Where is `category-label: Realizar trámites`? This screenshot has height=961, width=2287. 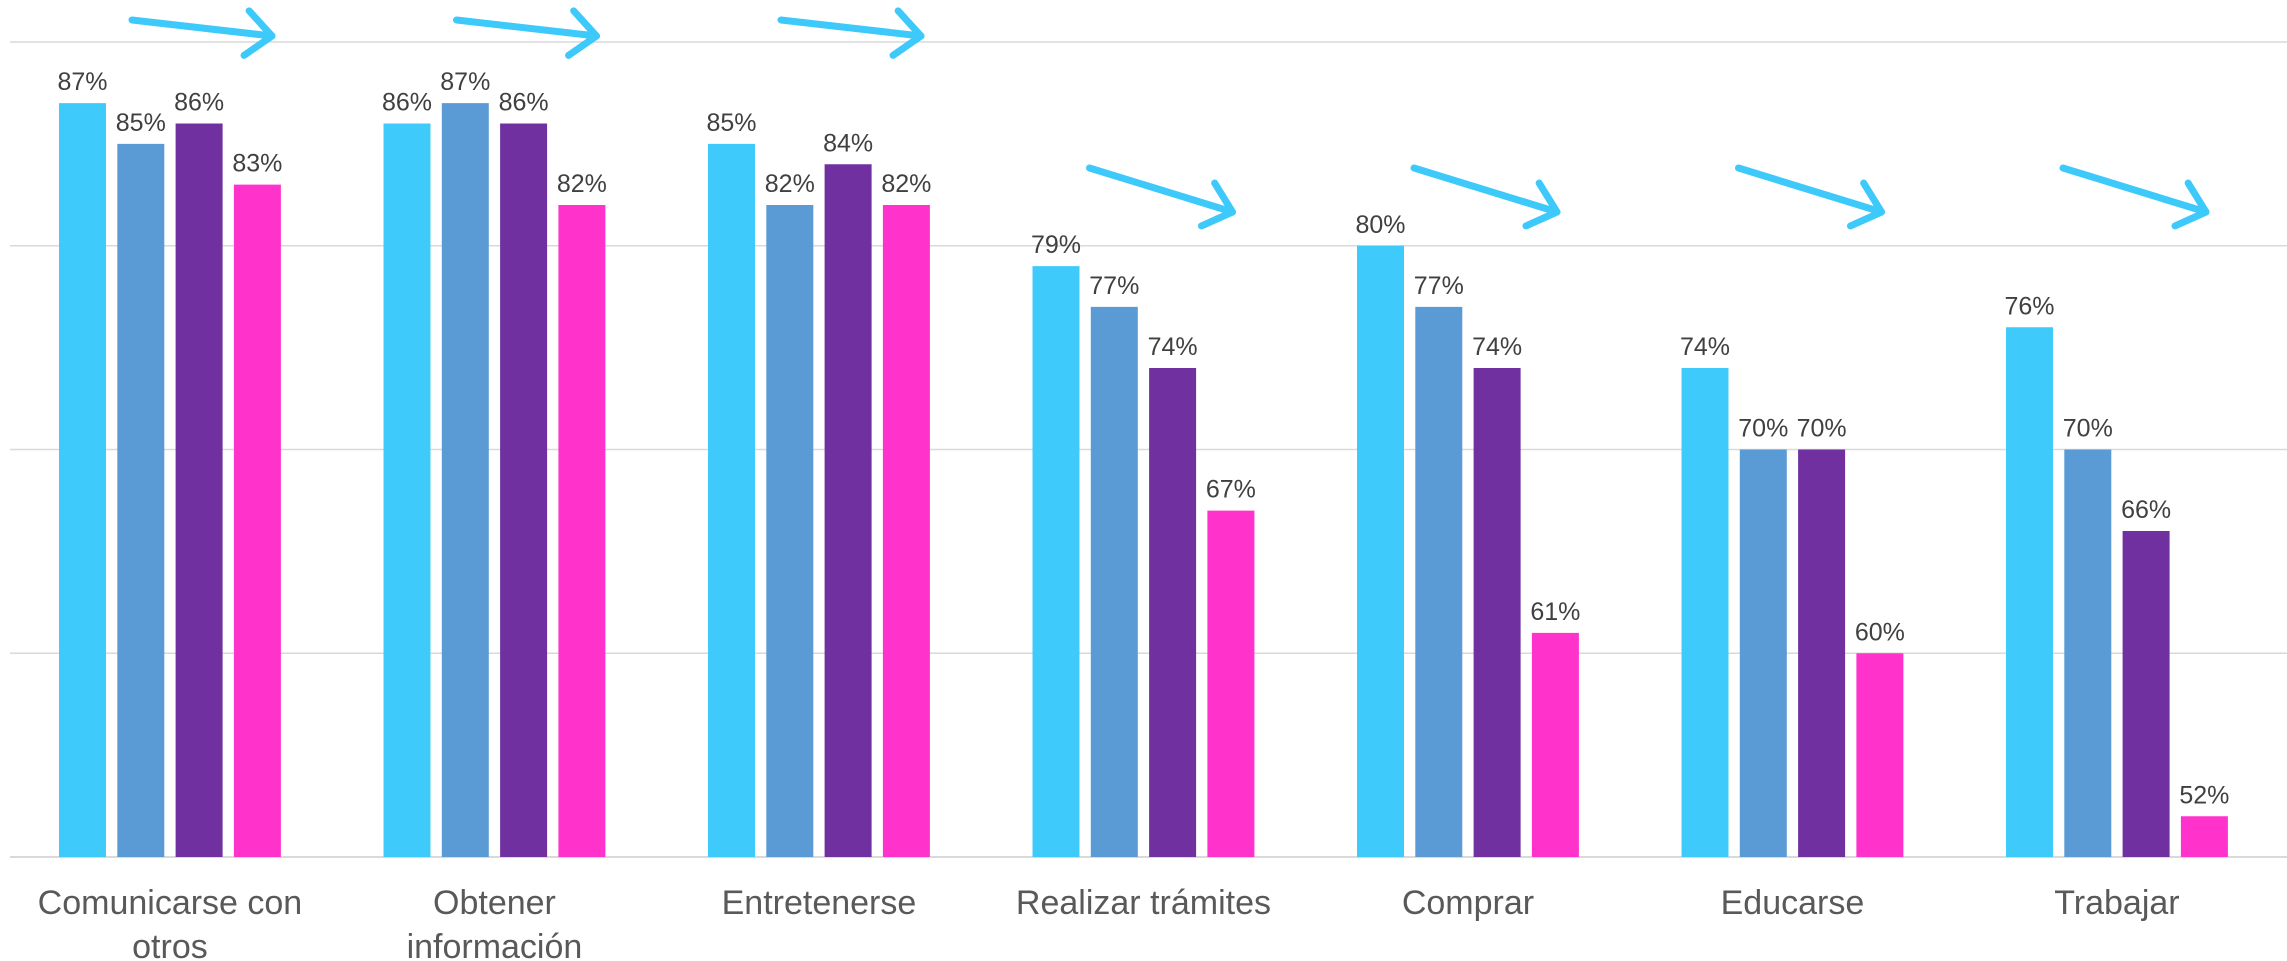 category-label: Realizar trámites is located at coordinates (1143, 903).